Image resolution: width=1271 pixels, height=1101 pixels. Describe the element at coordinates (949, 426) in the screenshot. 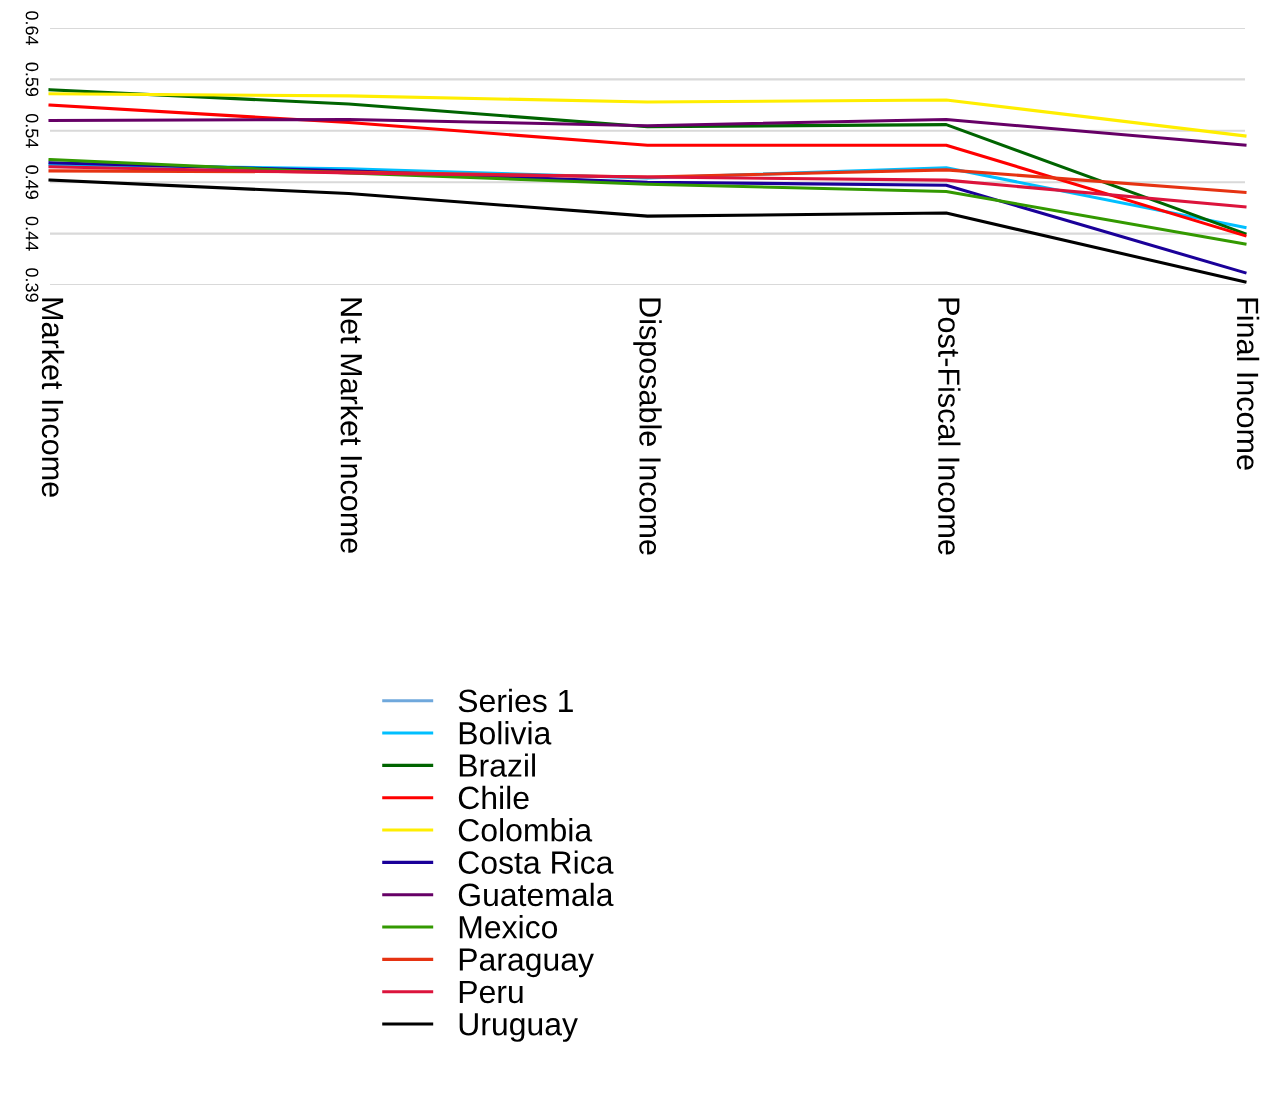

I see `x-tick-label: Post-Fiscal Income` at that location.